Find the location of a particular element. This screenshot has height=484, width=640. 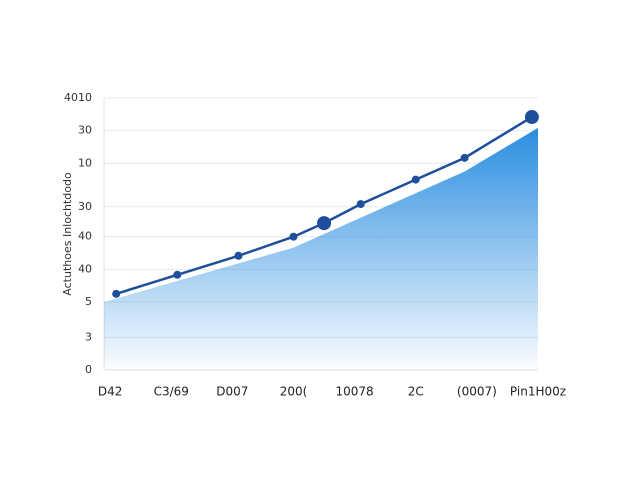

x-tick-label: 10078 is located at coordinates (355, 392).